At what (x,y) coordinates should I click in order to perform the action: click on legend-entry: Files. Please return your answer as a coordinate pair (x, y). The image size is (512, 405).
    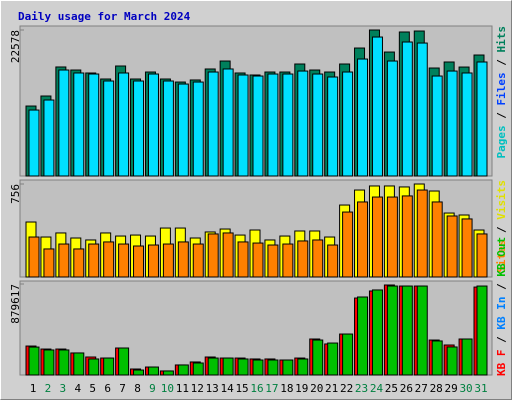
    Looking at the image, I should click on (501, 86).